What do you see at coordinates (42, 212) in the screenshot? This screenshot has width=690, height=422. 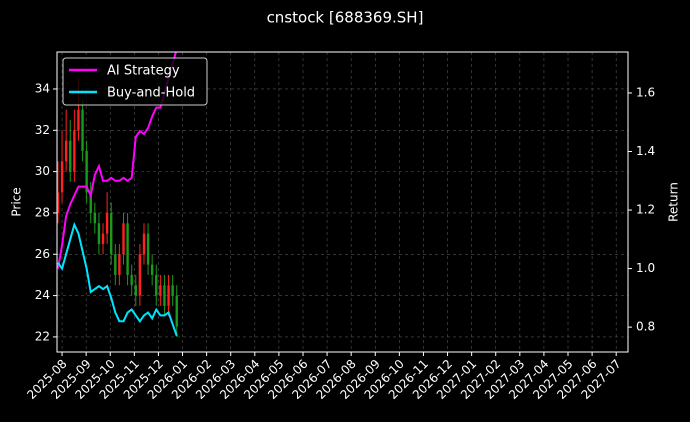 I see `y-tick-label: 28` at bounding box center [42, 212].